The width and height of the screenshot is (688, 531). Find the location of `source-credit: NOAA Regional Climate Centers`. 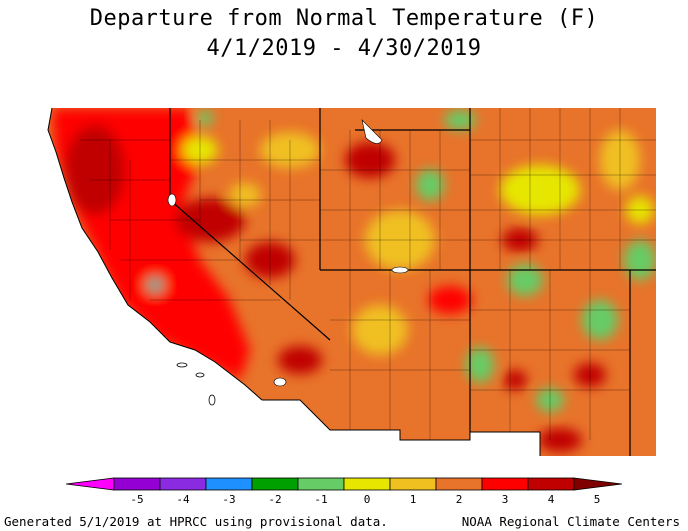

source-credit: NOAA Regional Climate Centers is located at coordinates (570, 521).